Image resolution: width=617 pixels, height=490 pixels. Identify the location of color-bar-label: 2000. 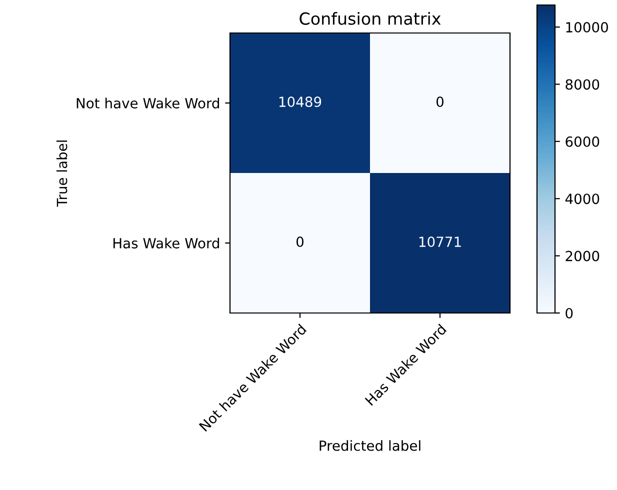
(583, 256).